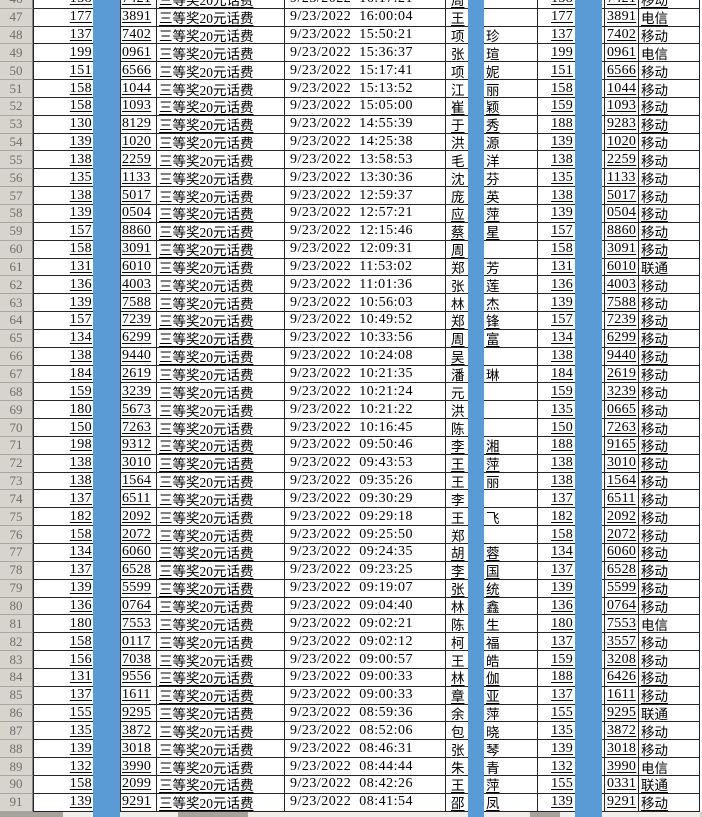 The image size is (702, 817). What do you see at coordinates (16, 142) in the screenshot?
I see `row-number: 54` at bounding box center [16, 142].